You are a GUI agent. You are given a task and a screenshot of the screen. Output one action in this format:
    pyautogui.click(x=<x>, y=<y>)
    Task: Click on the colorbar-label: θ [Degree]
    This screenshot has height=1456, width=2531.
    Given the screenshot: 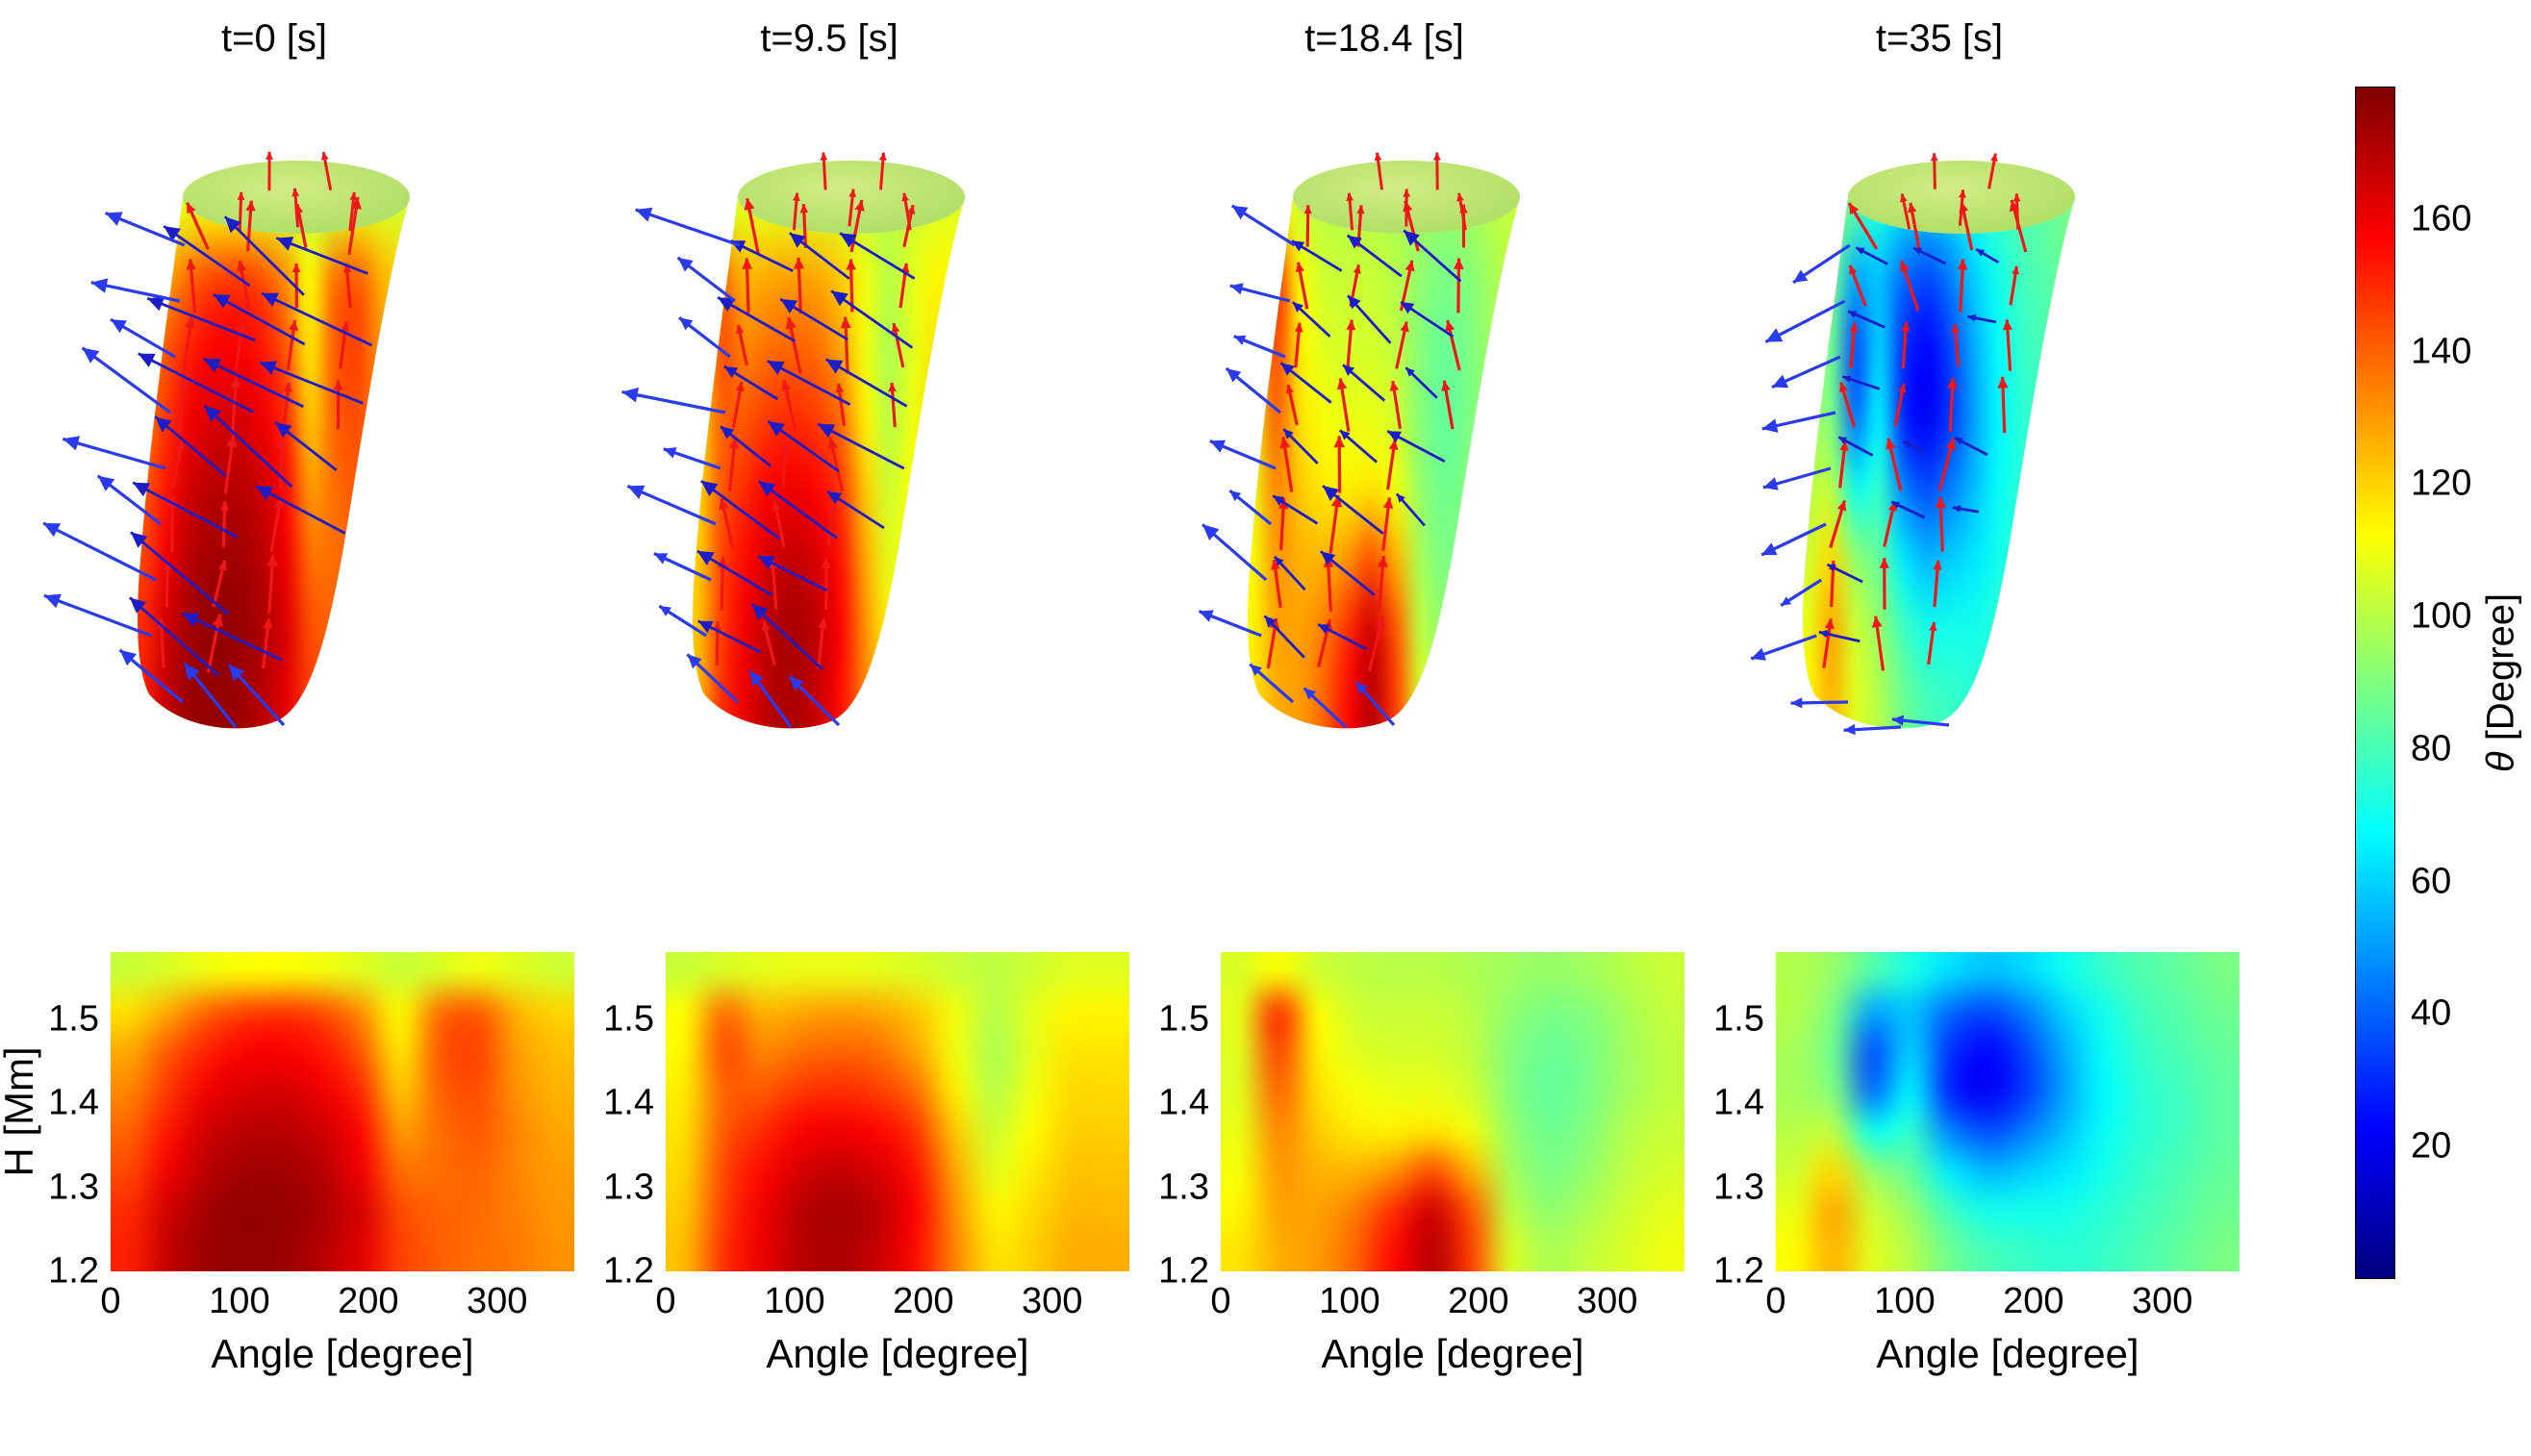 What is the action you would take?
    pyautogui.click(x=2501, y=682)
    